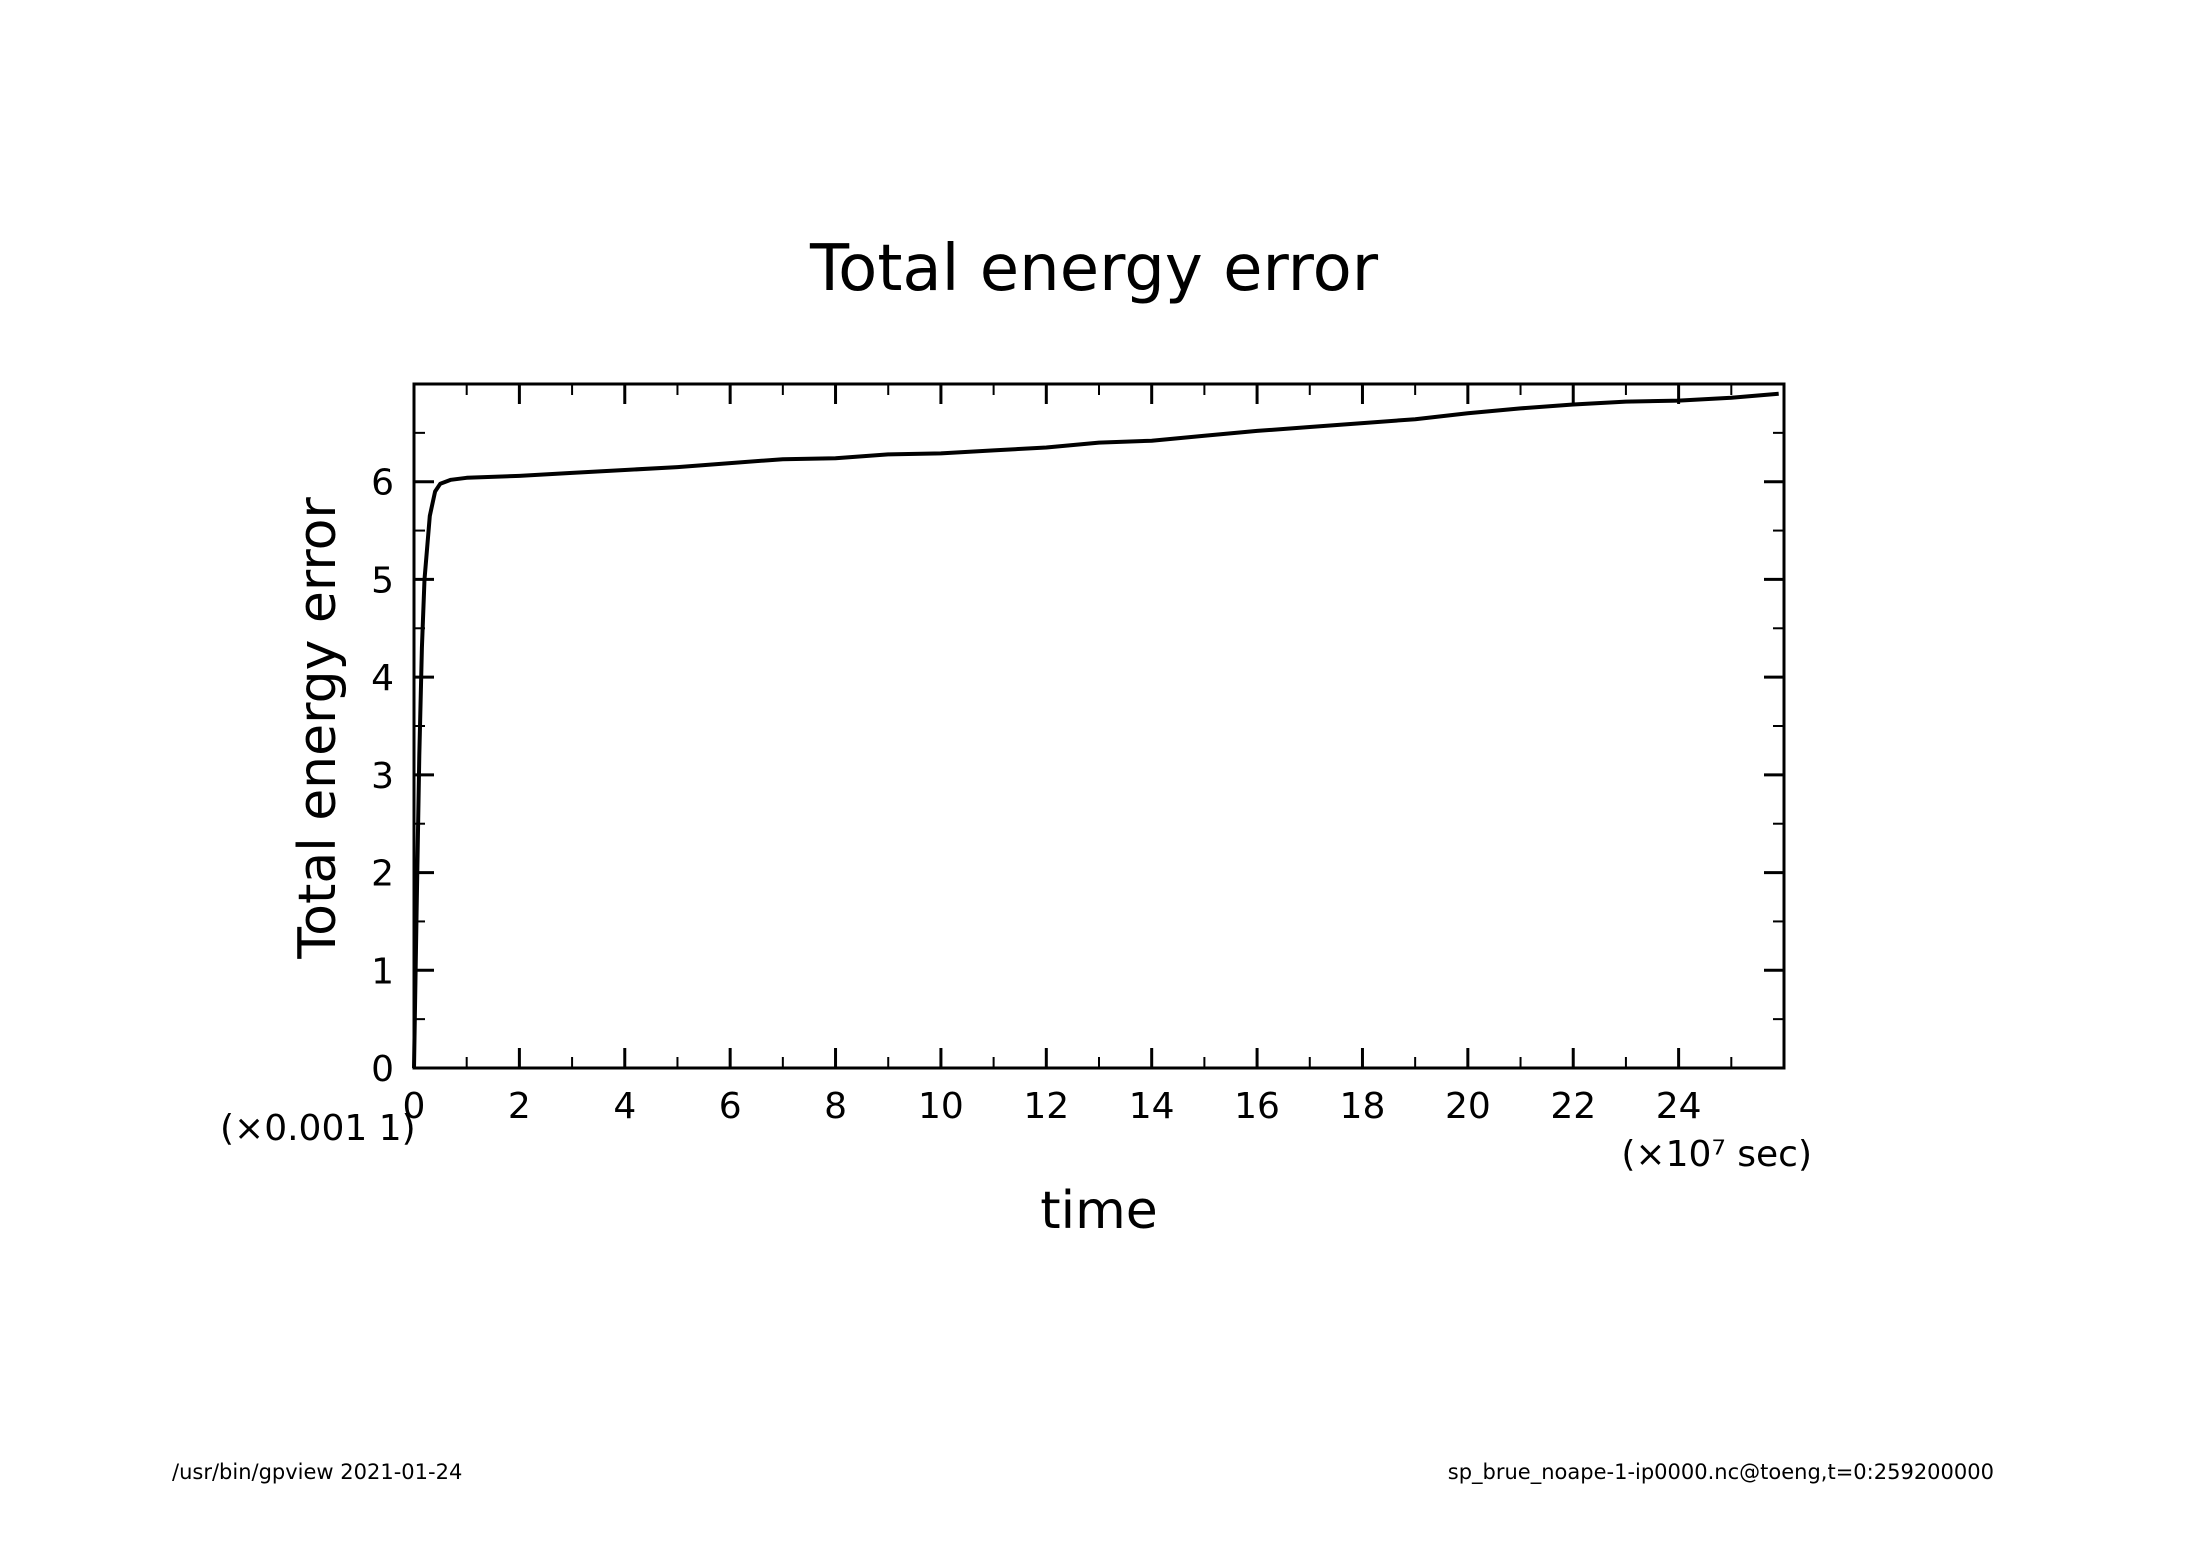 The height and width of the screenshot is (1546, 2188). What do you see at coordinates (382, 483) in the screenshot?
I see `y-tick-label: 6` at bounding box center [382, 483].